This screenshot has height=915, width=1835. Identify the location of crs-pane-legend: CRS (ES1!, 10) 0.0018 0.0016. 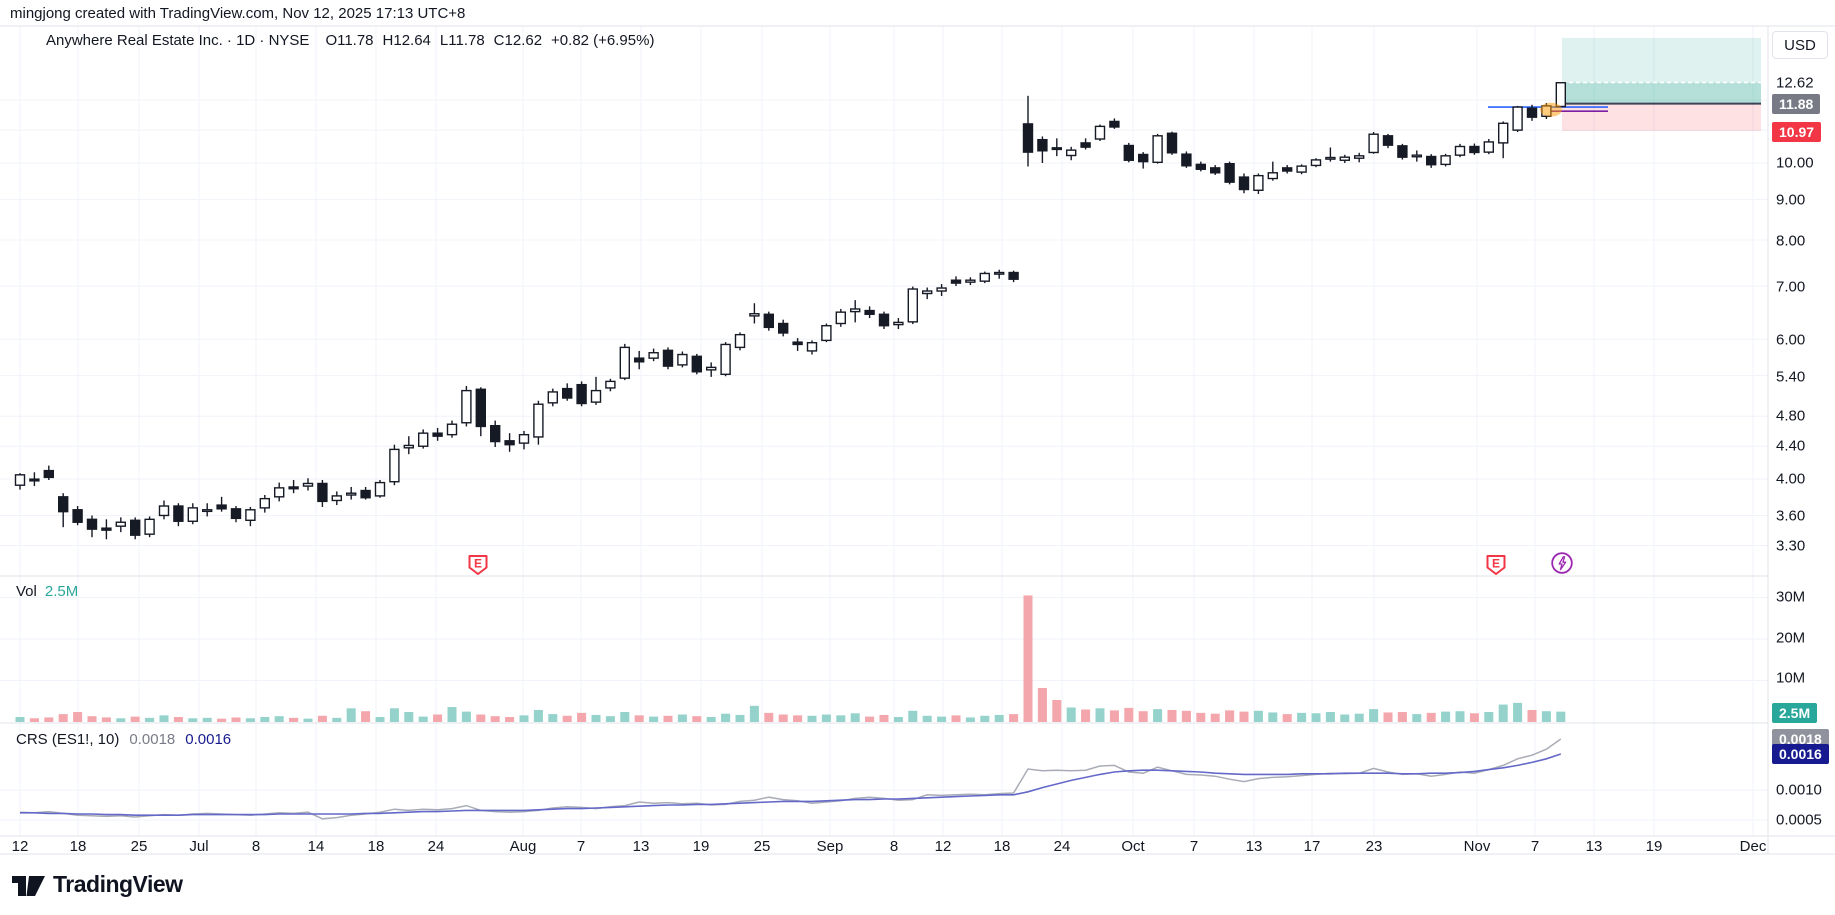
(123, 739).